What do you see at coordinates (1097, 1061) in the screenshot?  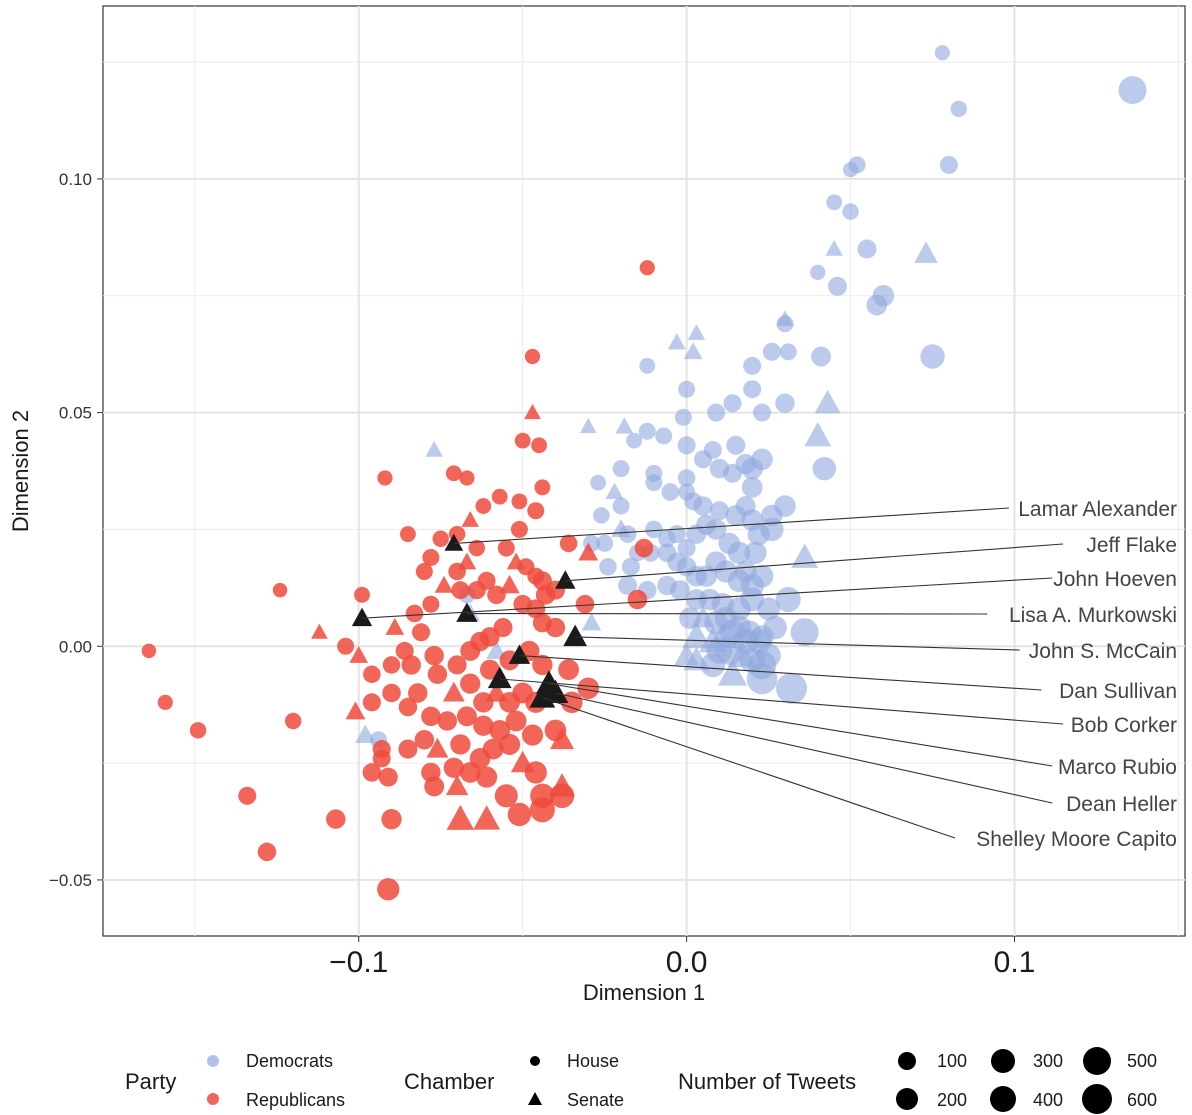 I see `legend-size-500-swatch` at bounding box center [1097, 1061].